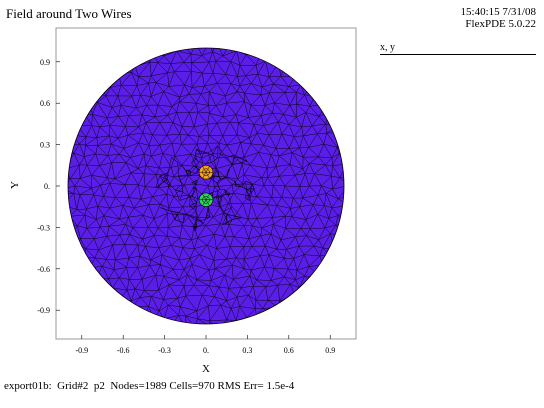 This screenshot has width=544, height=408. I want to click on y-tick-label: -0.3, so click(43, 227).